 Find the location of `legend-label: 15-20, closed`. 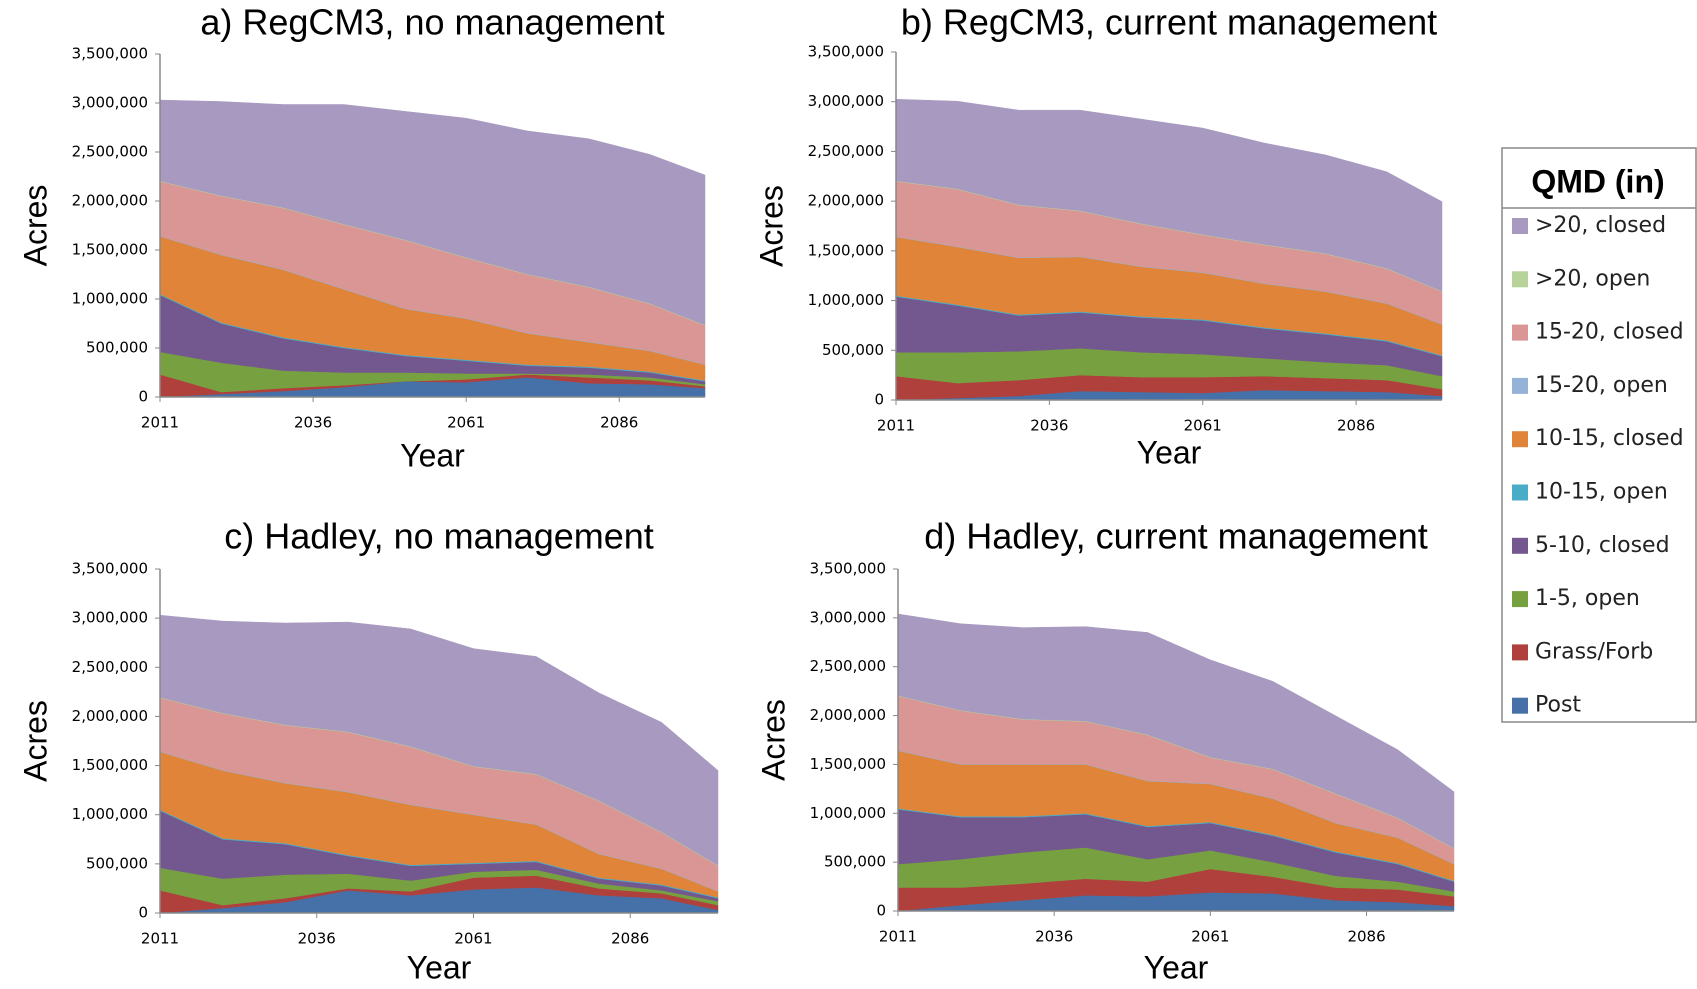

legend-label: 15-20, closed is located at coordinates (1609, 332).